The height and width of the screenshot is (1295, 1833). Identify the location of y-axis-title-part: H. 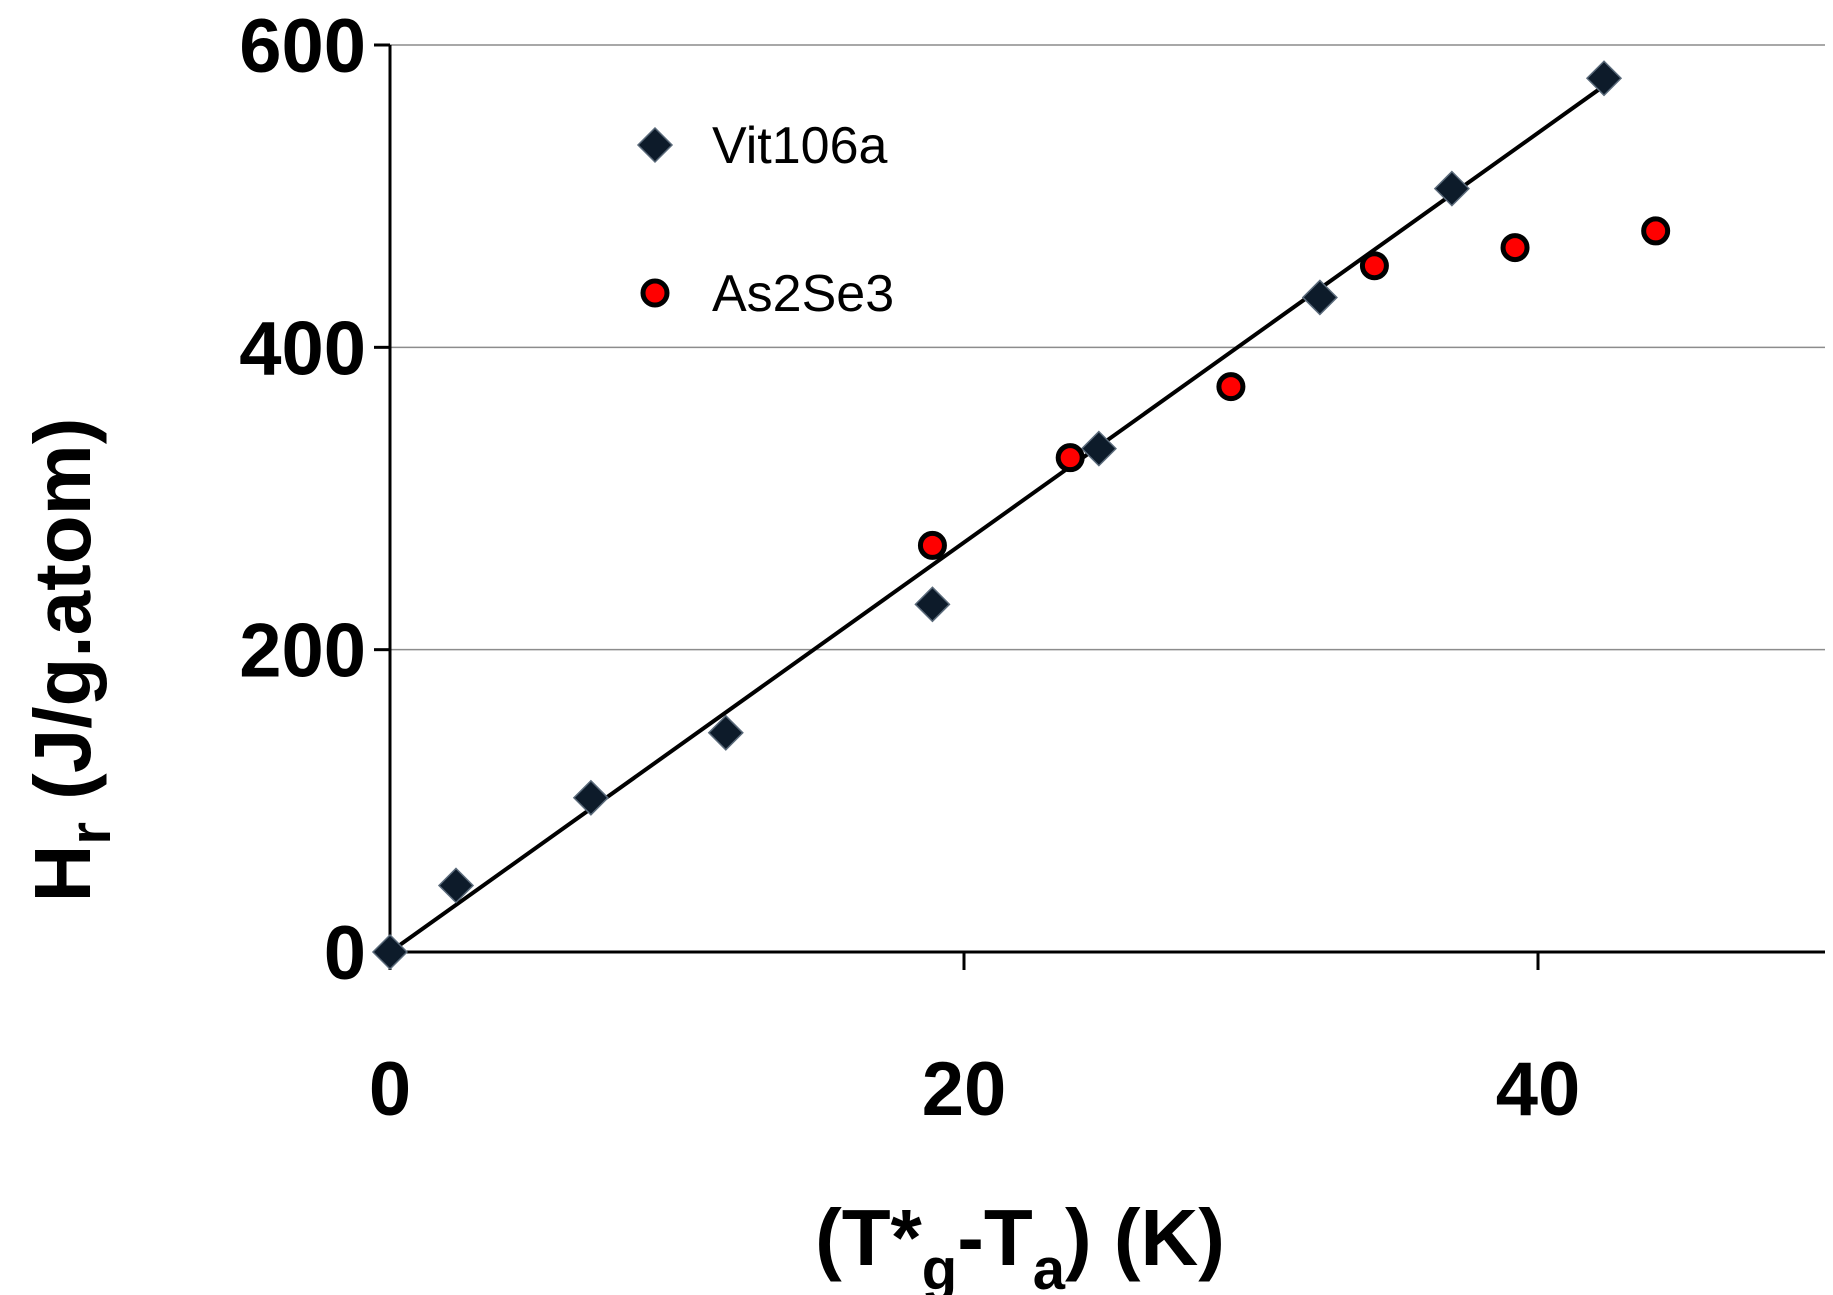
(62, 874).